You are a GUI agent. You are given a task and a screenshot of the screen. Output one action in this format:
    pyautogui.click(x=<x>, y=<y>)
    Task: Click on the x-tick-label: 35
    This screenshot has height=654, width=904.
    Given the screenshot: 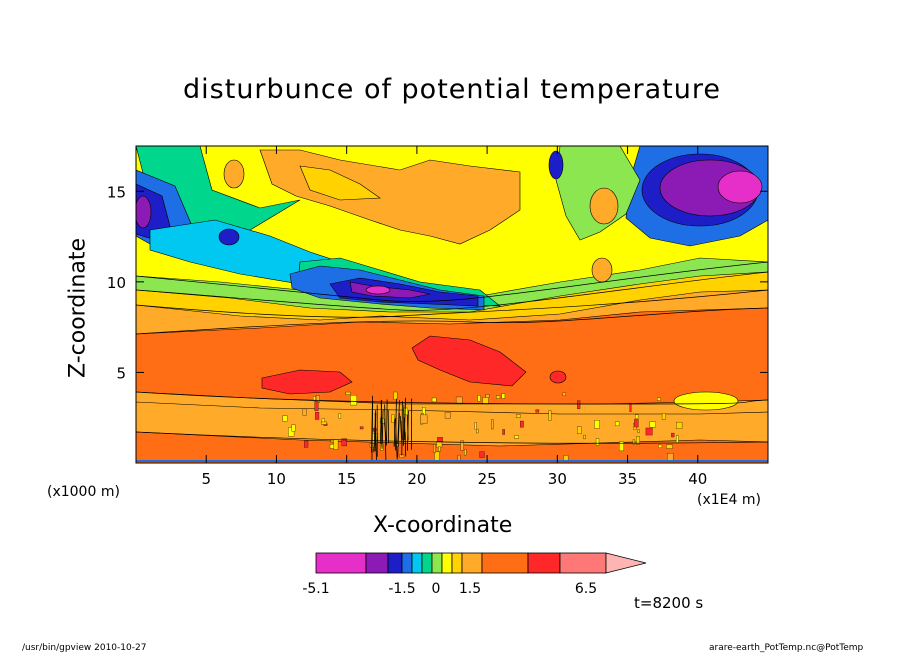 What is the action you would take?
    pyautogui.click(x=627, y=479)
    